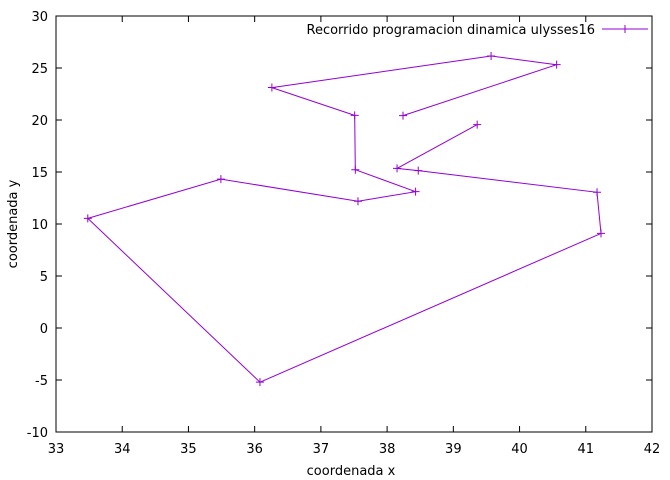 The width and height of the screenshot is (670, 480). Describe the element at coordinates (387, 449) in the screenshot. I see `x-tick-label: 38` at that location.